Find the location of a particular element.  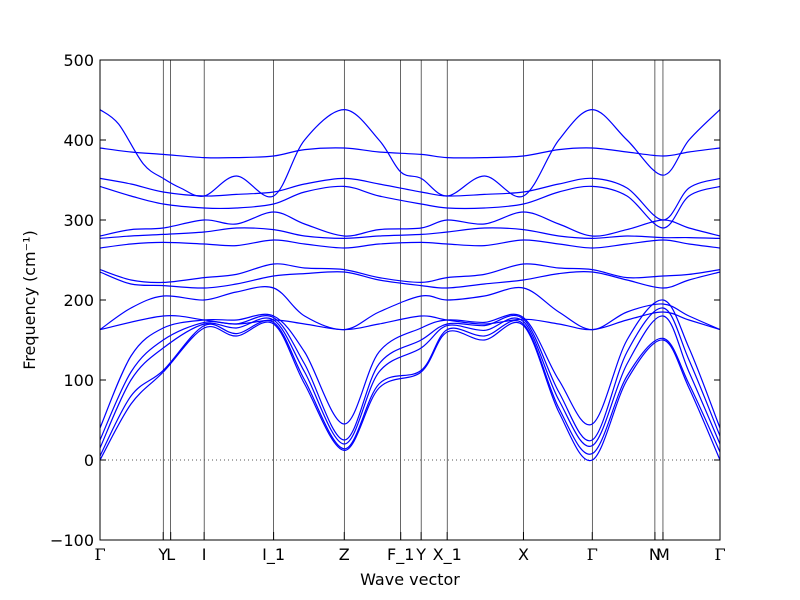

xtick-label-3: I is located at coordinates (204, 554).